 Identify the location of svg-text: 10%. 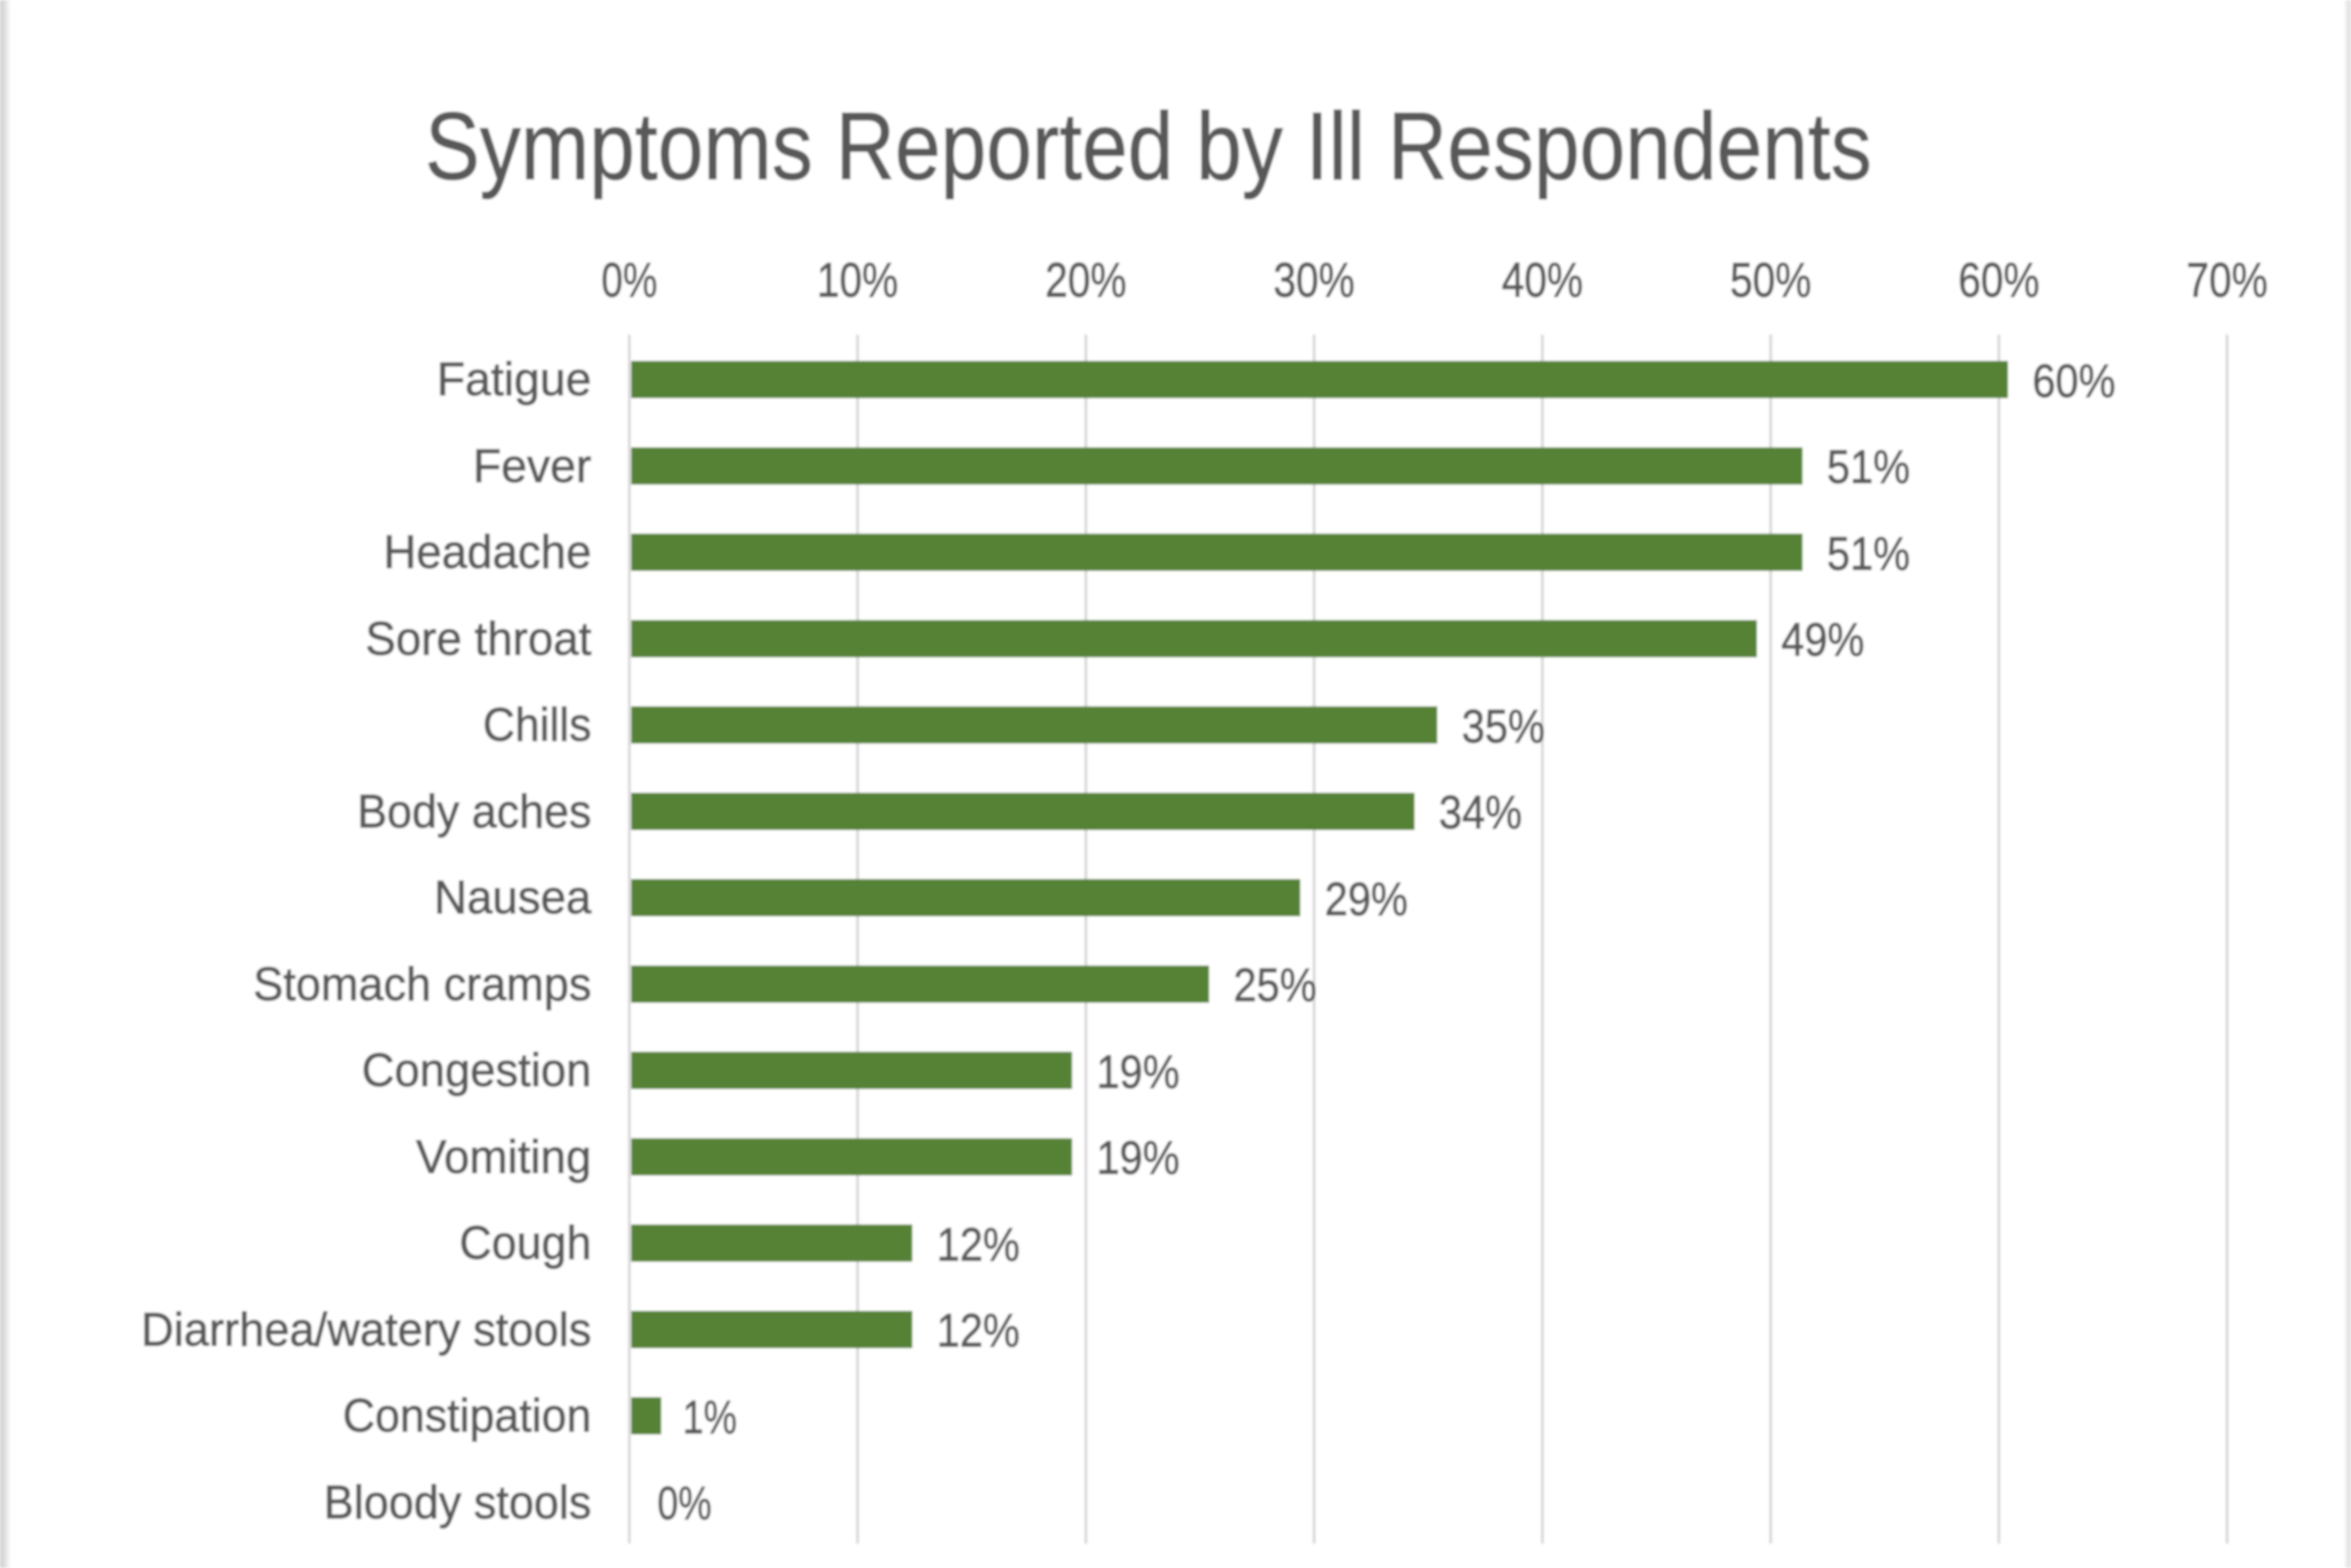
(857, 280).